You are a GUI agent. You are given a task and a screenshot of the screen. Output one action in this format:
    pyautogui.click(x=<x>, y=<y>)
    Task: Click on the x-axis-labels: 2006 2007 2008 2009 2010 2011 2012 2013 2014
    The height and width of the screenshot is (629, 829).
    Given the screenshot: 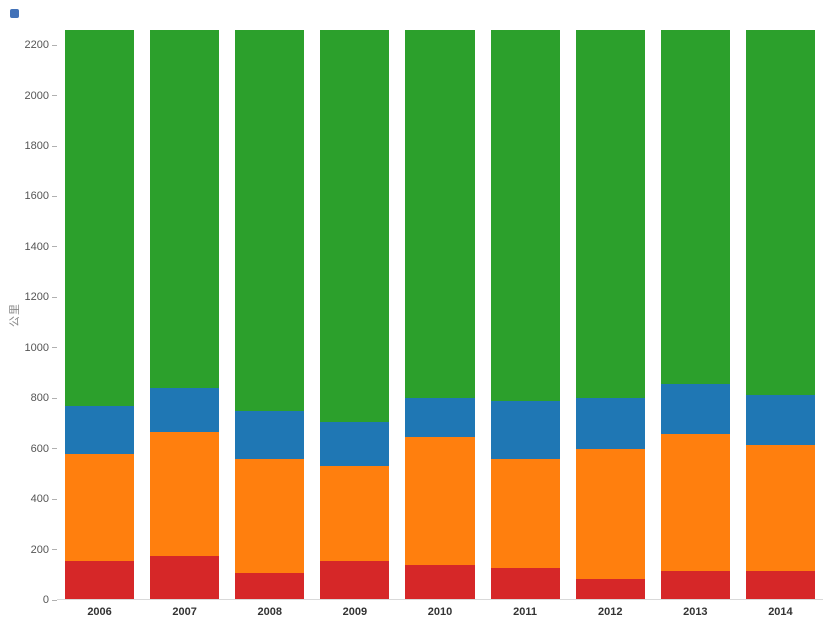 What is the action you would take?
    pyautogui.click(x=440, y=614)
    